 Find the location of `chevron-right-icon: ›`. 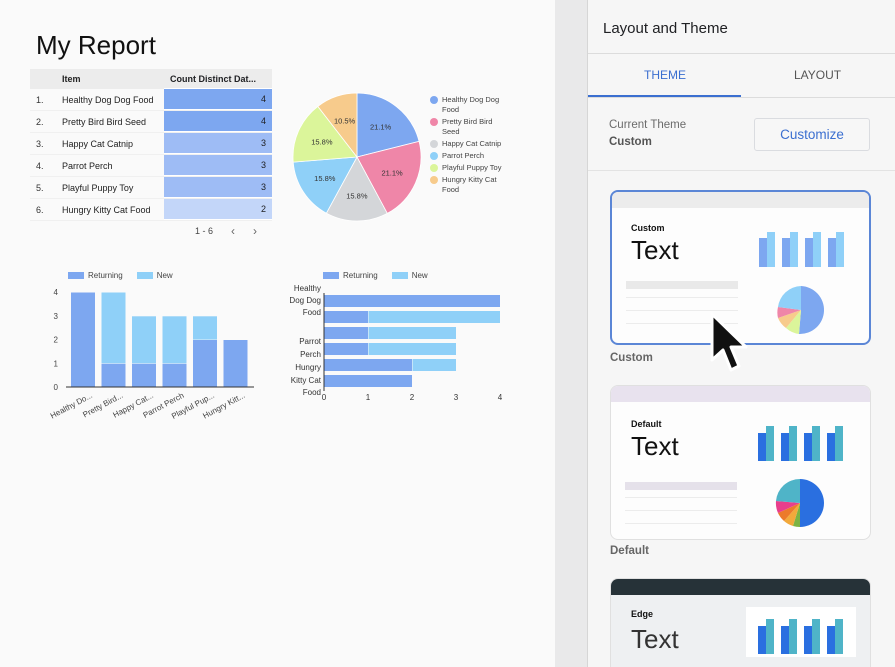

chevron-right-icon: › is located at coordinates (255, 231).